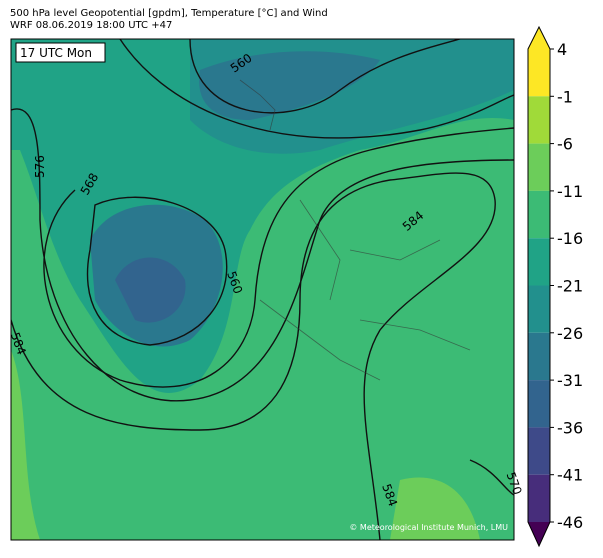 The height and width of the screenshot is (558, 603). I want to click on colorbar-tick-label: -36, so click(570, 427).